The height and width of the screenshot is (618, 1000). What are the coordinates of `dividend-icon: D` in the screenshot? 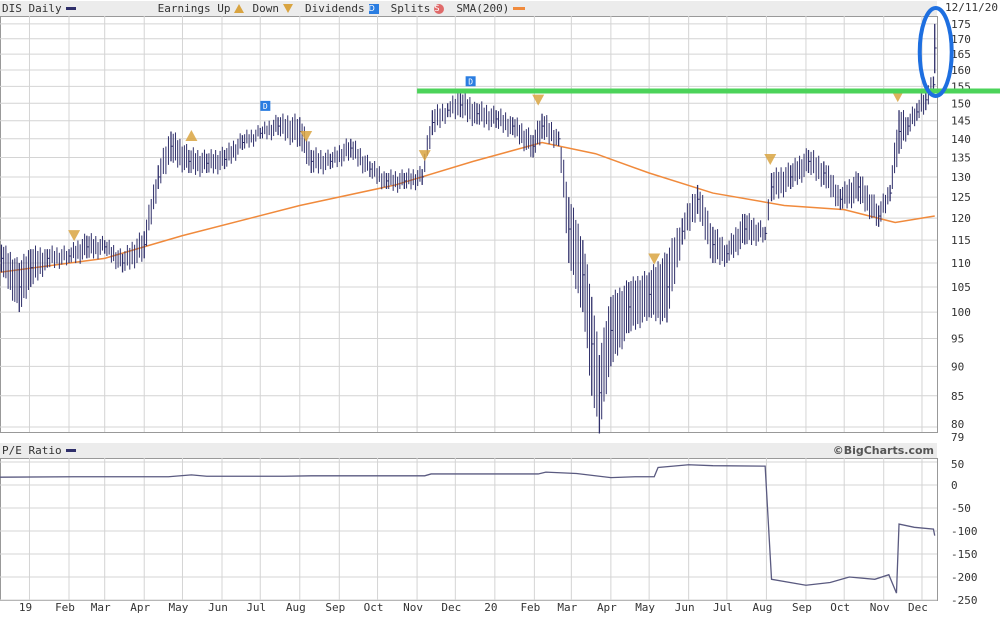 It's located at (373, 8).